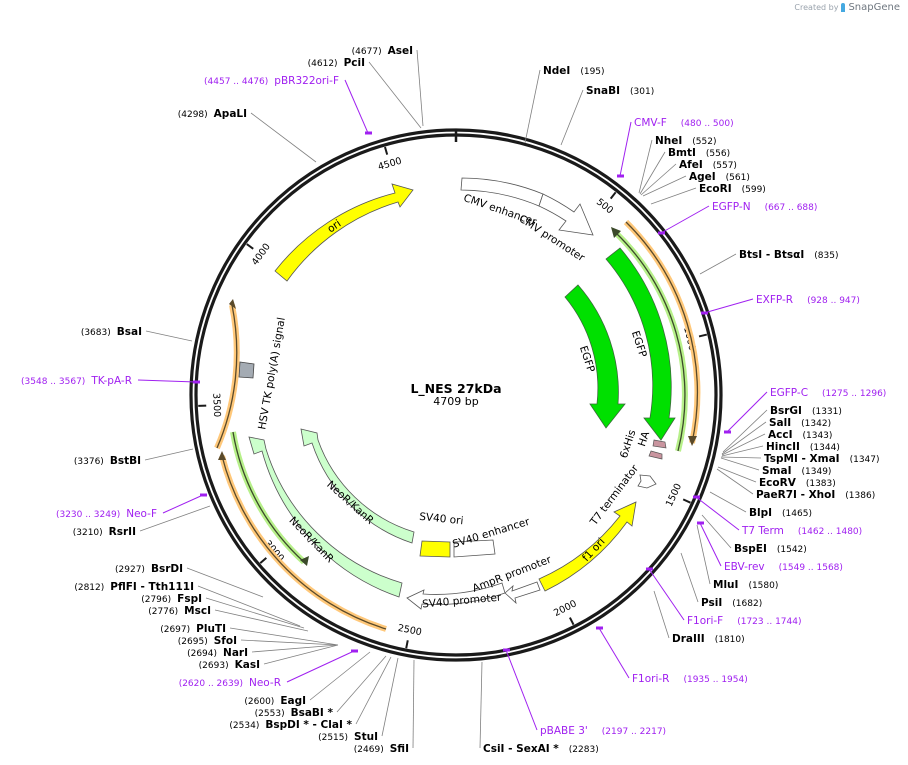 This screenshot has width=908, height=765. I want to click on primer-site: (3548 .. 3567) TK-pA-R, so click(110, 381).